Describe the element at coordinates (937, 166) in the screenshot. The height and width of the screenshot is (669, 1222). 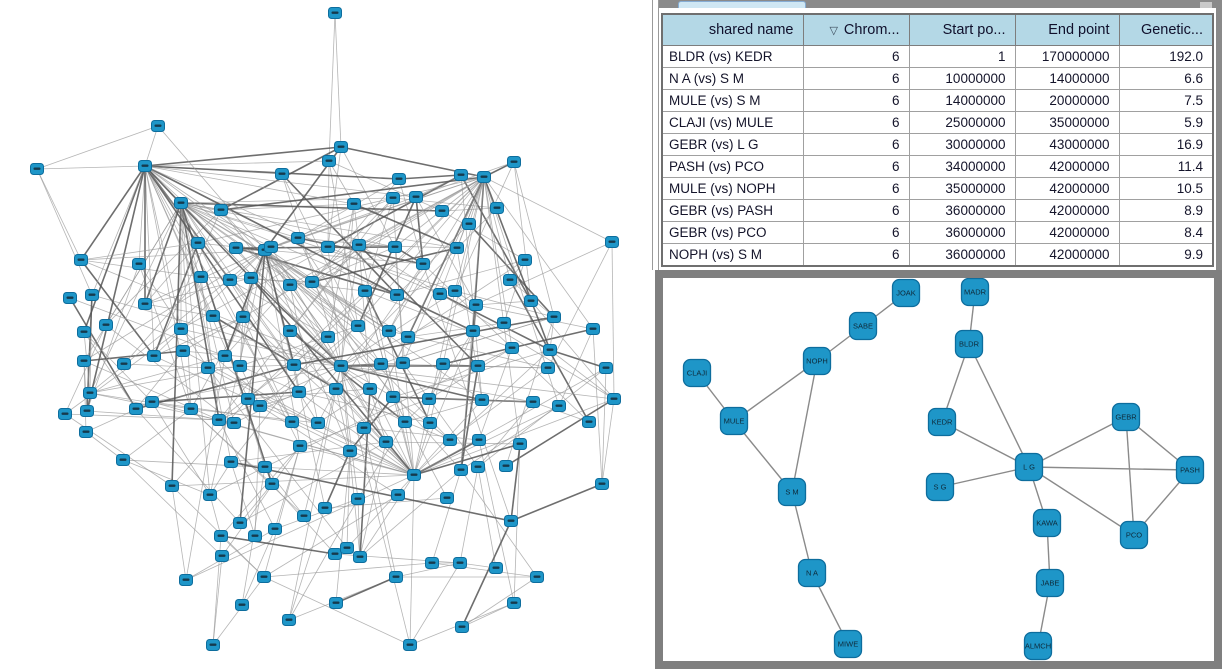
I see `table-row: PASH (vs) PCO 6 34000000 42000000 11.4` at that location.